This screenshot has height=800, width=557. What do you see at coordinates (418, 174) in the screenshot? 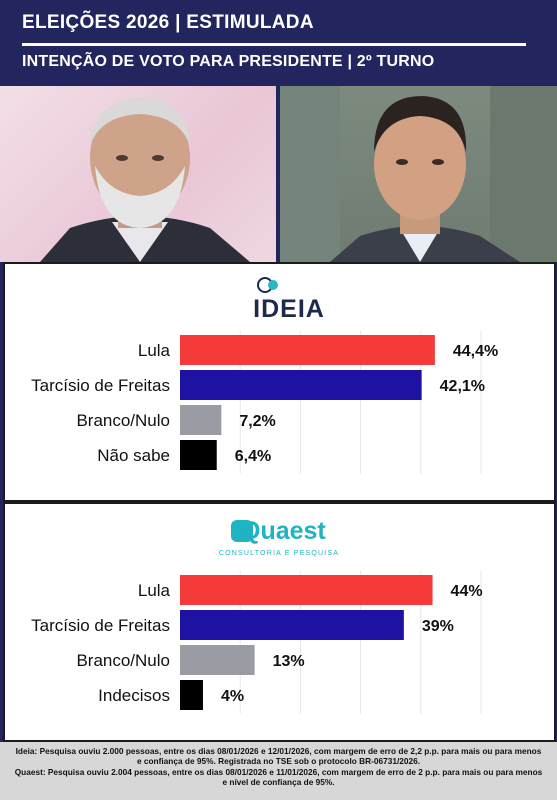
I see `candidate-photo-tarcisio` at bounding box center [418, 174].